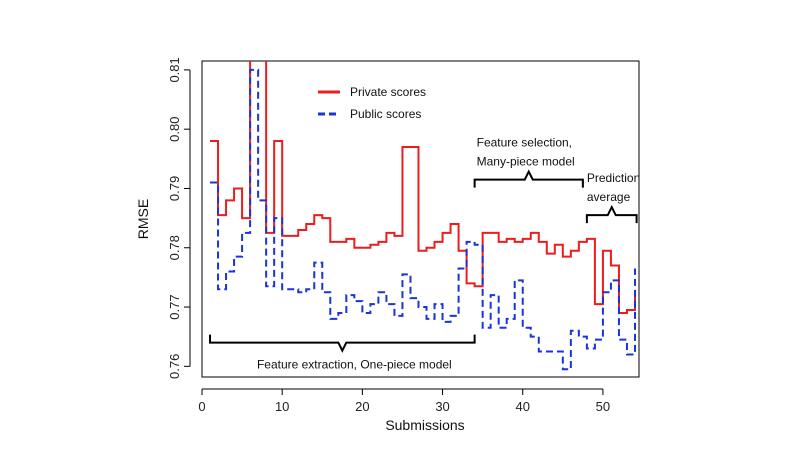  I want to click on y-tick-label: 0.79, so click(174, 188).